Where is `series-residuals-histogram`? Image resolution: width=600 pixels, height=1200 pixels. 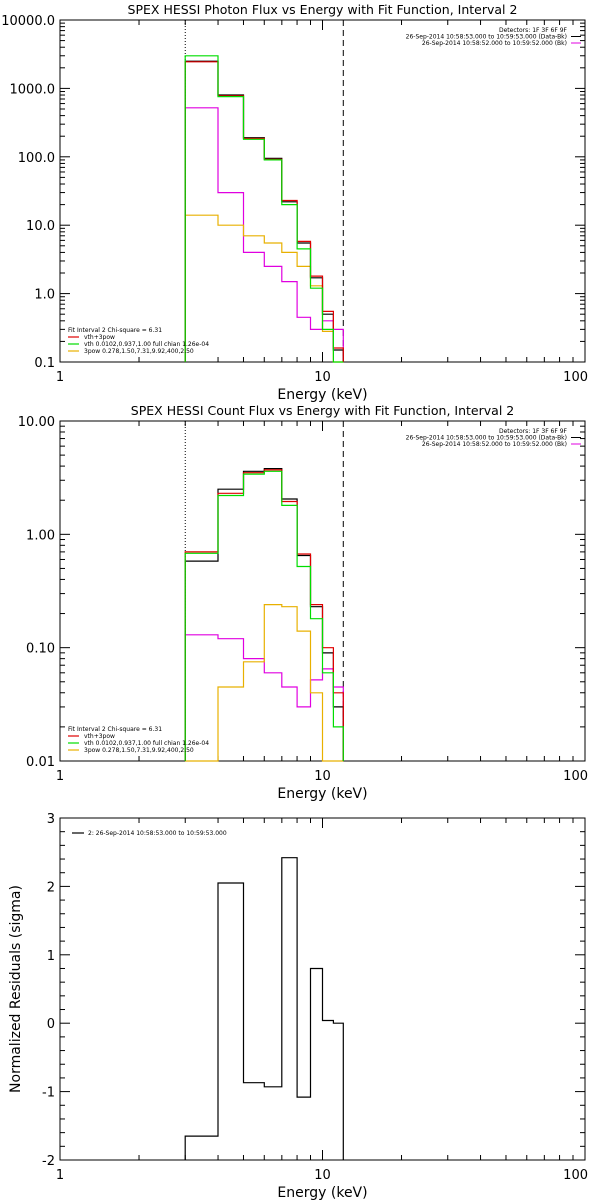 series-residuals-histogram is located at coordinates (264, 1008).